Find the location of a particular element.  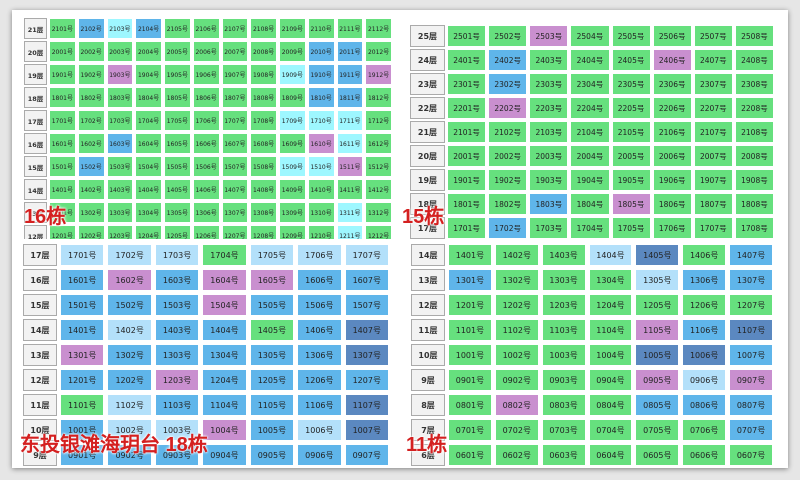

unit-cell: 1705号 is located at coordinates (272, 255).